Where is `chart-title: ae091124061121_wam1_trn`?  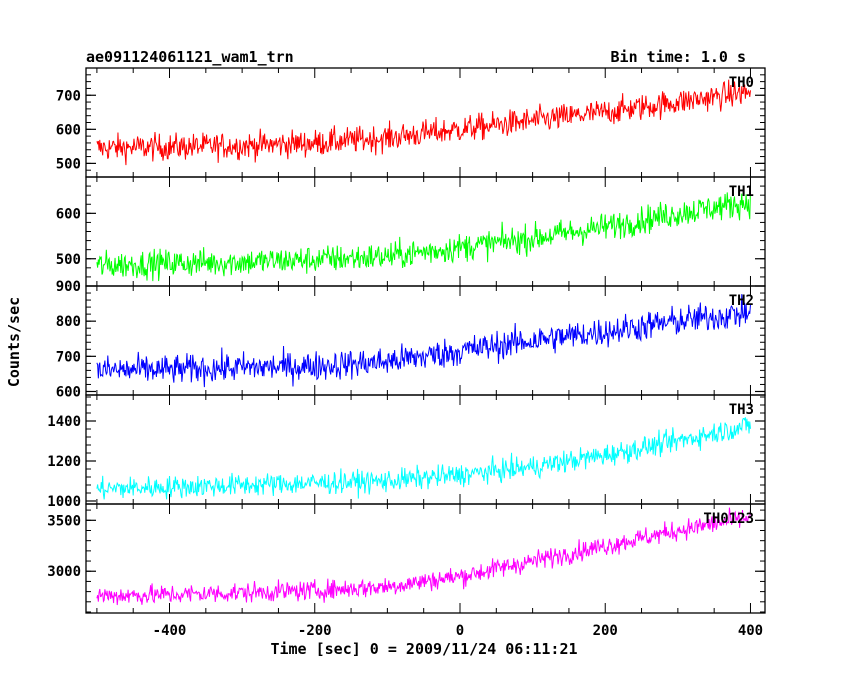 chart-title: ae091124061121_wam1_trn is located at coordinates (190, 57).